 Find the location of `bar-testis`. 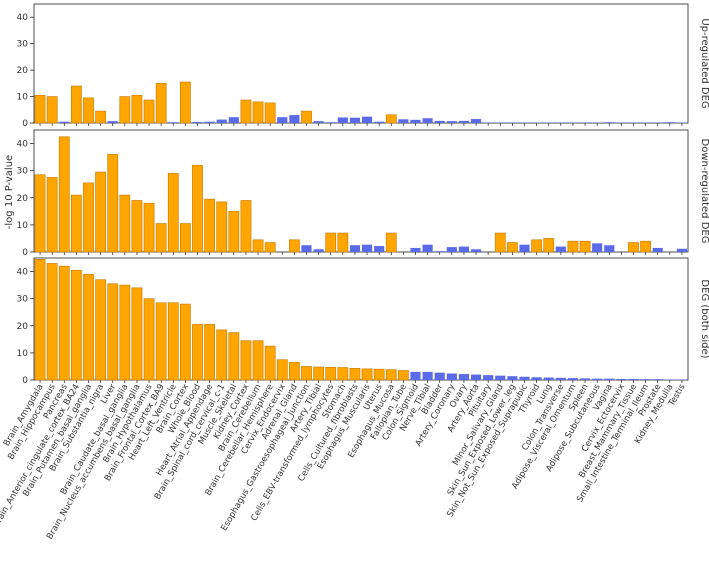

bar-testis is located at coordinates (682, 379).